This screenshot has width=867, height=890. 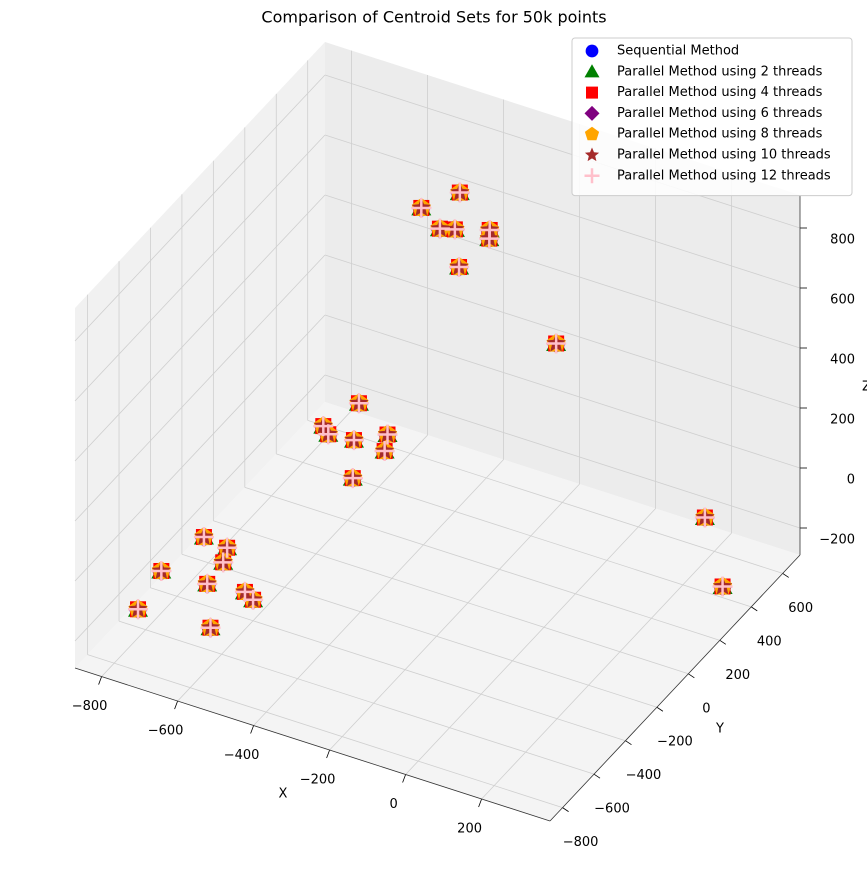 What do you see at coordinates (851, 480) in the screenshot?
I see `z-tick-label: 0` at bounding box center [851, 480].